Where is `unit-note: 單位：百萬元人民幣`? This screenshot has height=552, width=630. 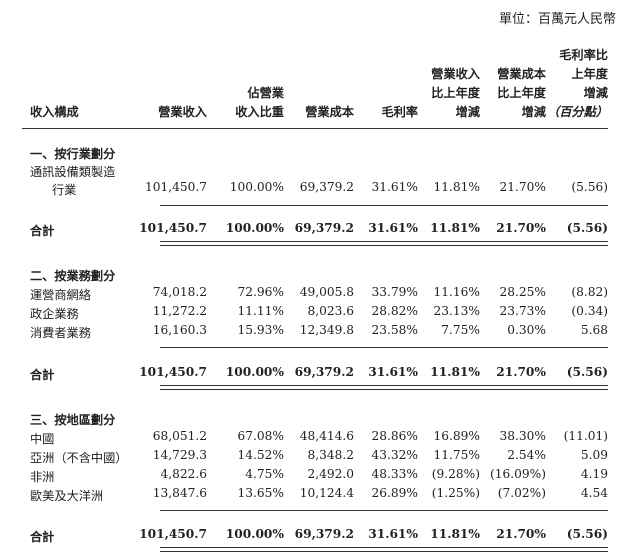
unit-note: 單位：百萬元人民幣 is located at coordinates (557, 19).